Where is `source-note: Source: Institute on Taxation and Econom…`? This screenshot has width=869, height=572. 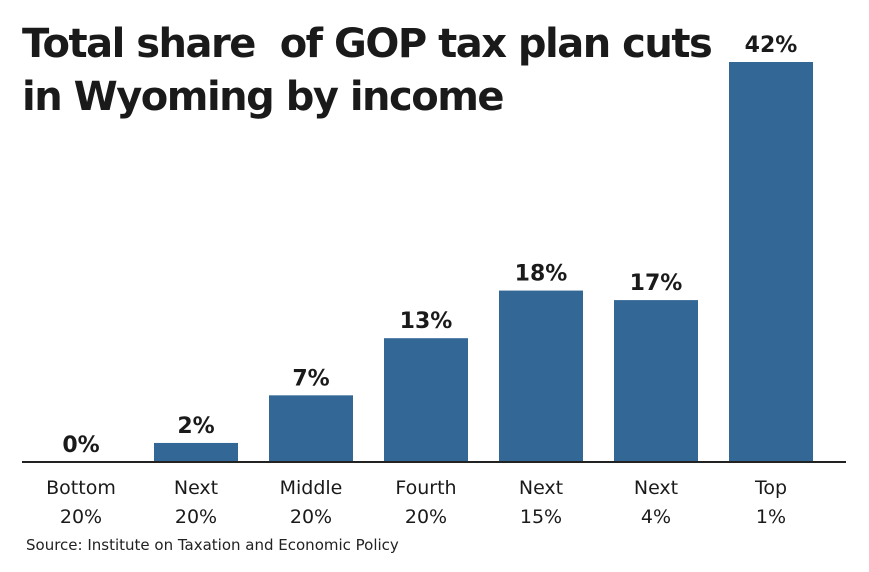
source-note: Source: Institute on Taxation and Econom… is located at coordinates (212, 545).